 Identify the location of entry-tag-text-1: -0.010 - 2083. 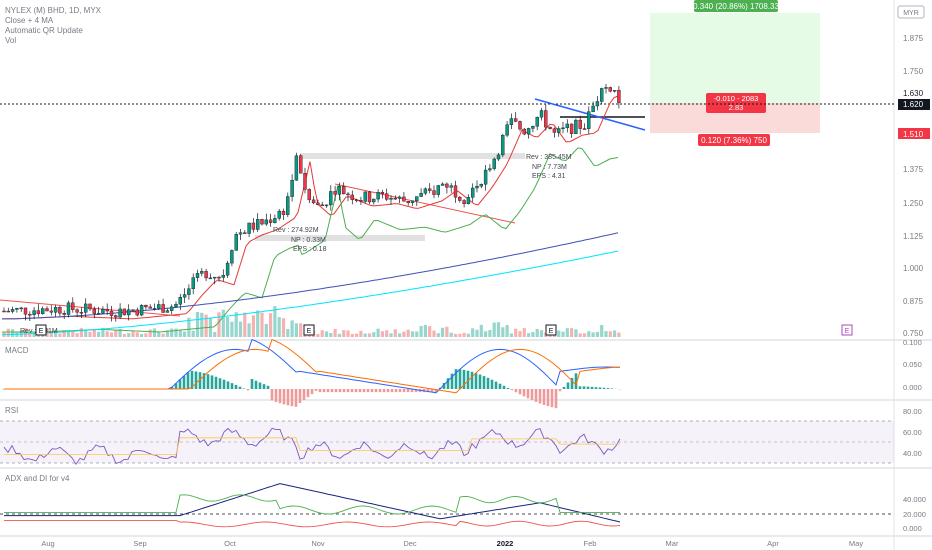
(736, 98).